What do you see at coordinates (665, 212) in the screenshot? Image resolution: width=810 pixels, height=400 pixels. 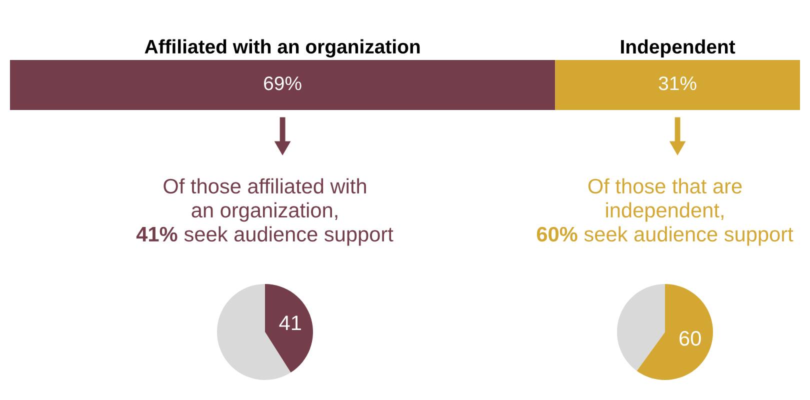 I see `chart-title: Of those that are independent, 60% seek audience support` at bounding box center [665, 212].